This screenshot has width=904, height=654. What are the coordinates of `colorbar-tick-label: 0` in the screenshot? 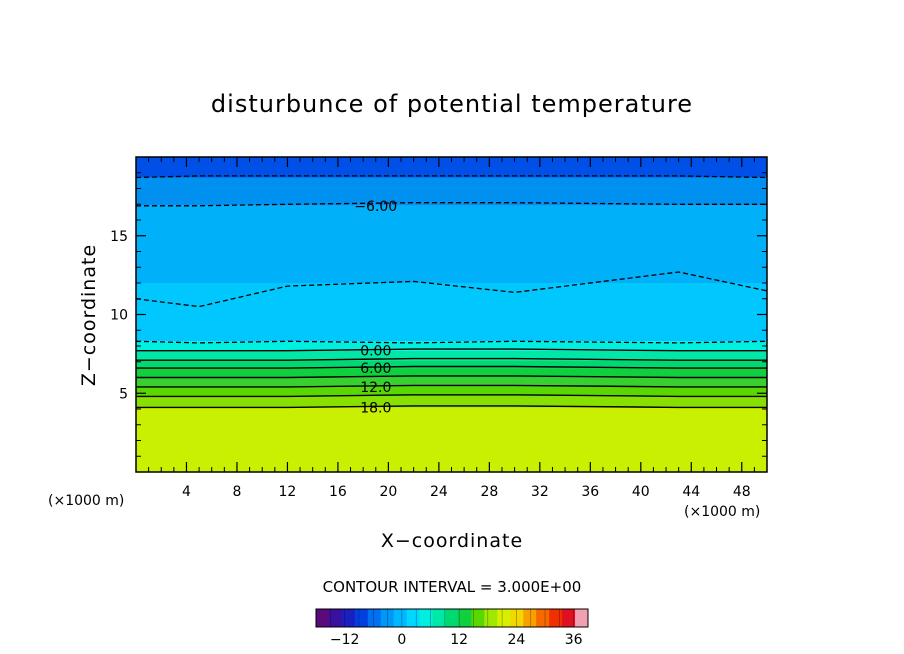 It's located at (401, 640).